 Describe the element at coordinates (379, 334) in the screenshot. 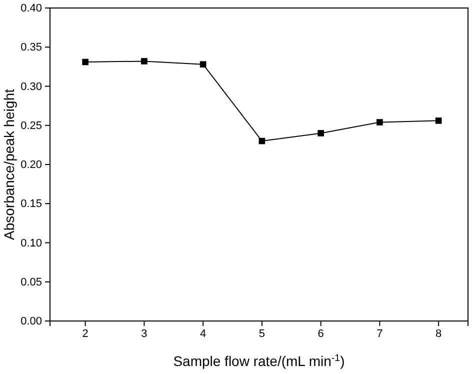

I see `x-tick-label: 7` at that location.